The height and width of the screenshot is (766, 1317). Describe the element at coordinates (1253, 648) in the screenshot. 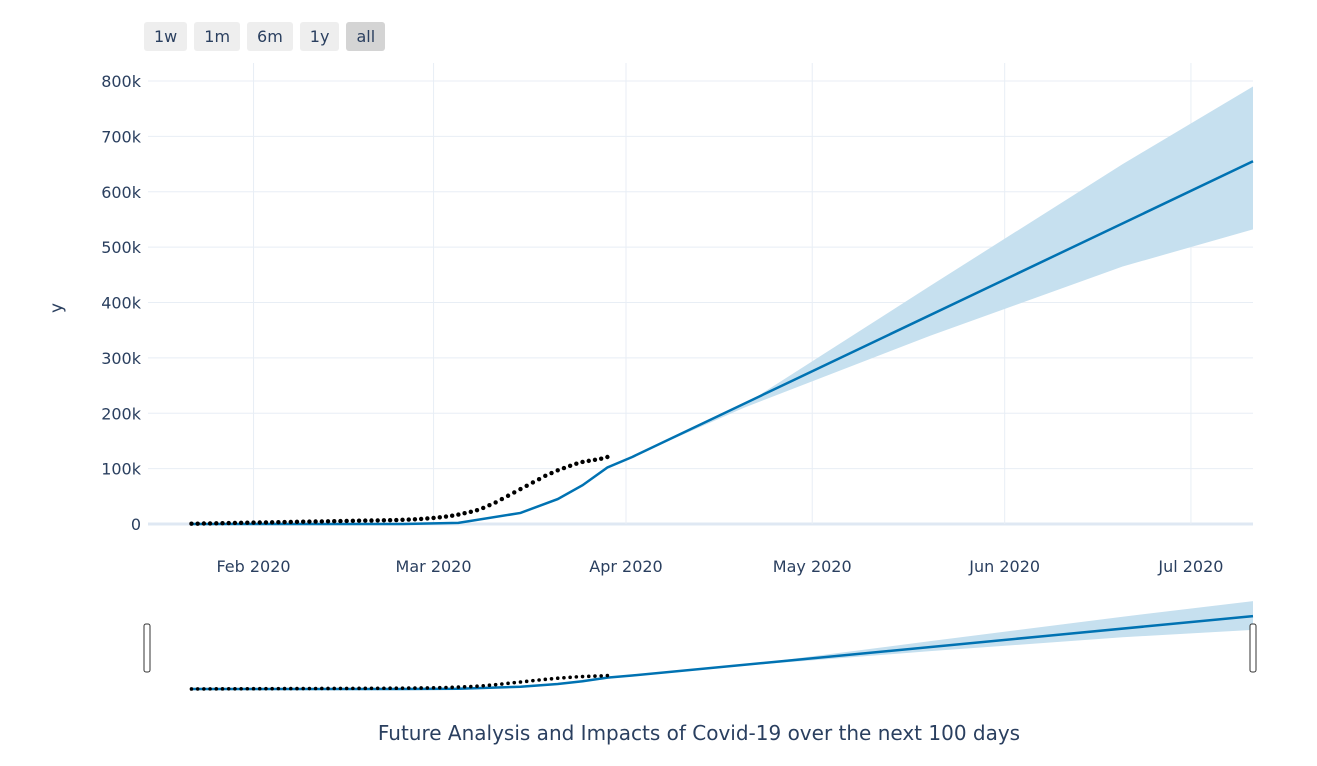

I see `slider-handle-right` at that location.